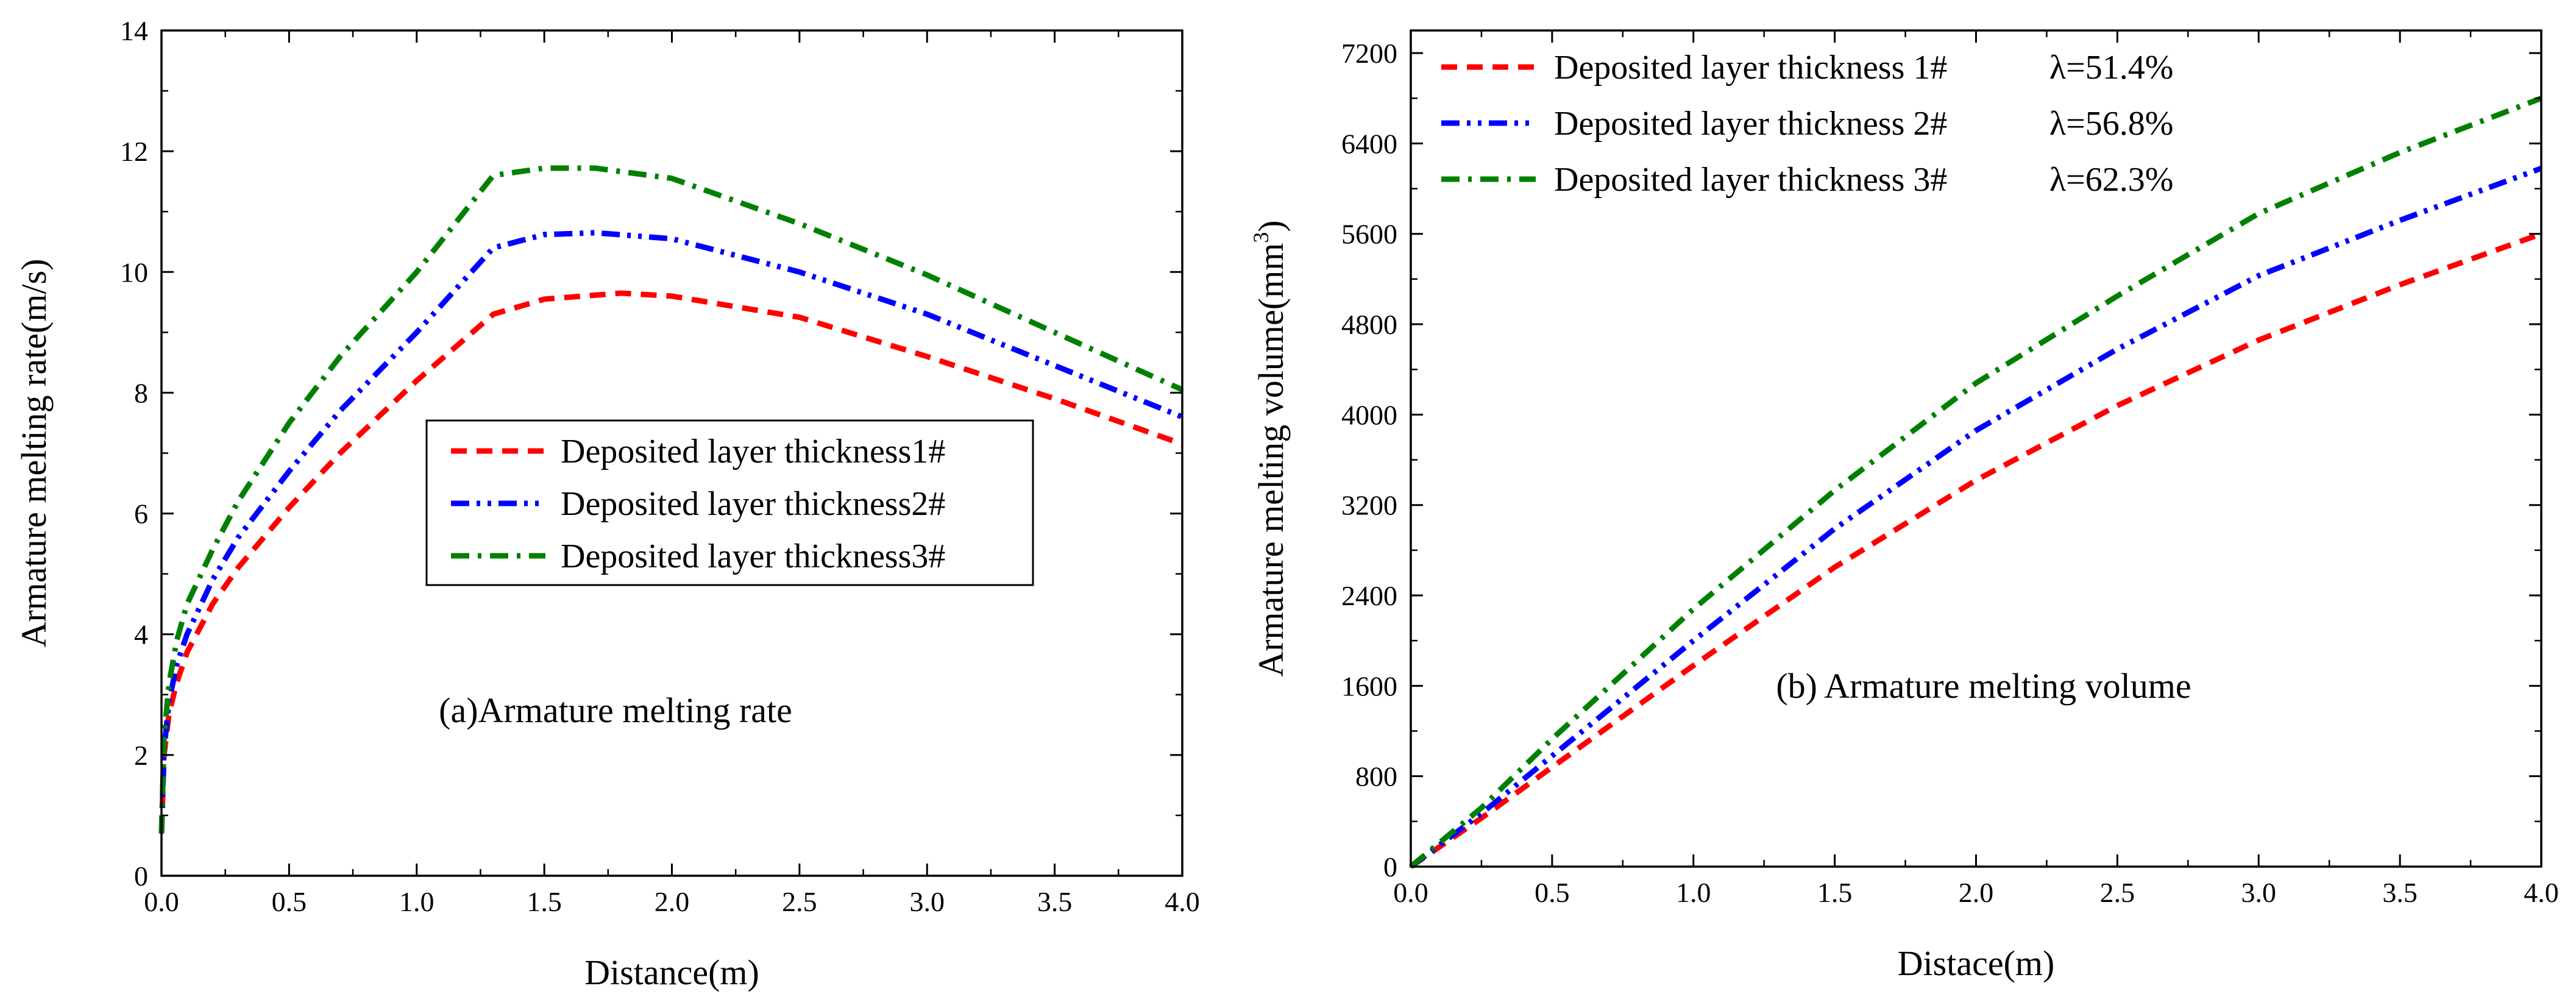 The width and height of the screenshot is (2576, 1008). Describe the element at coordinates (753, 504) in the screenshot. I see `legend-label-2: Deposited layer thickness2#` at that location.